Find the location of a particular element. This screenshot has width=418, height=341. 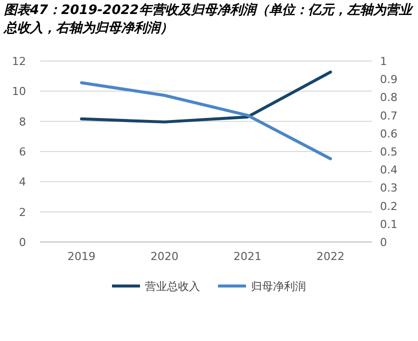

x-tick-label: 2020 is located at coordinates (164, 256).